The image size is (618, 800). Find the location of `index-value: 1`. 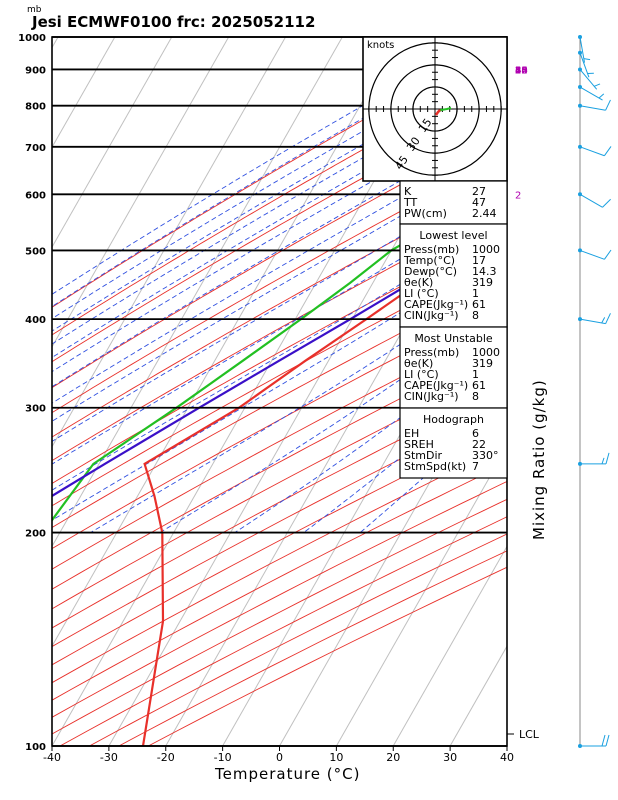

index-value: 1 is located at coordinates (475, 293).